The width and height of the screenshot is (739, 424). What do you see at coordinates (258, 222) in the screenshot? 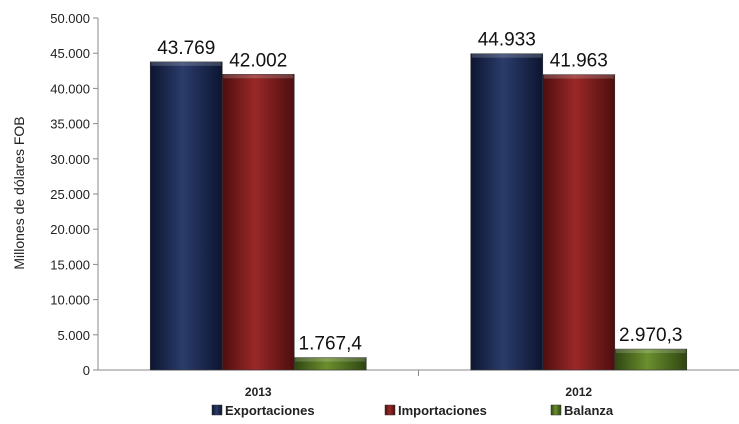
I see `bar-importaciones-2013` at bounding box center [258, 222].